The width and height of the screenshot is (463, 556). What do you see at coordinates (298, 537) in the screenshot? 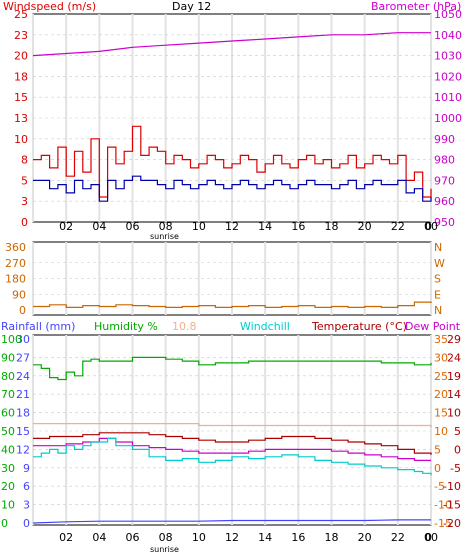
I see `x-tick-label: 16` at bounding box center [298, 537].